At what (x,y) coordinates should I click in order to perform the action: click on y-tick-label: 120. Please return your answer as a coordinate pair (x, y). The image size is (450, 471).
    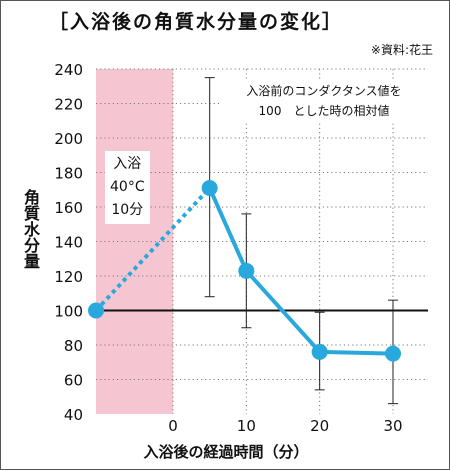
    Looking at the image, I should click on (68, 277).